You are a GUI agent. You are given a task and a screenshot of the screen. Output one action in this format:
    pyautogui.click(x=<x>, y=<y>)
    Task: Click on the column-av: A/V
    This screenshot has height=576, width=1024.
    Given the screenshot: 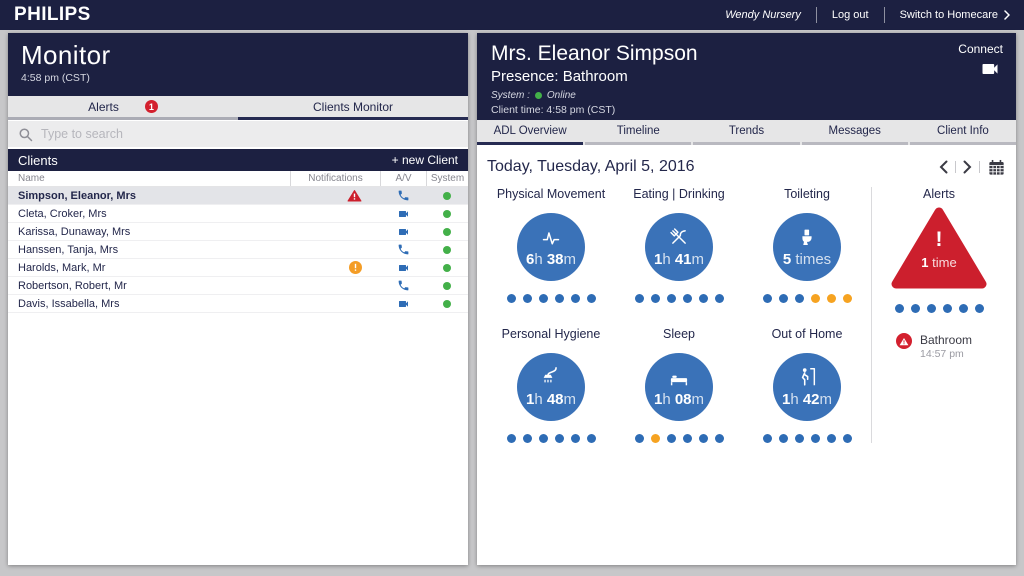 What is the action you would take?
    pyautogui.click(x=403, y=178)
    